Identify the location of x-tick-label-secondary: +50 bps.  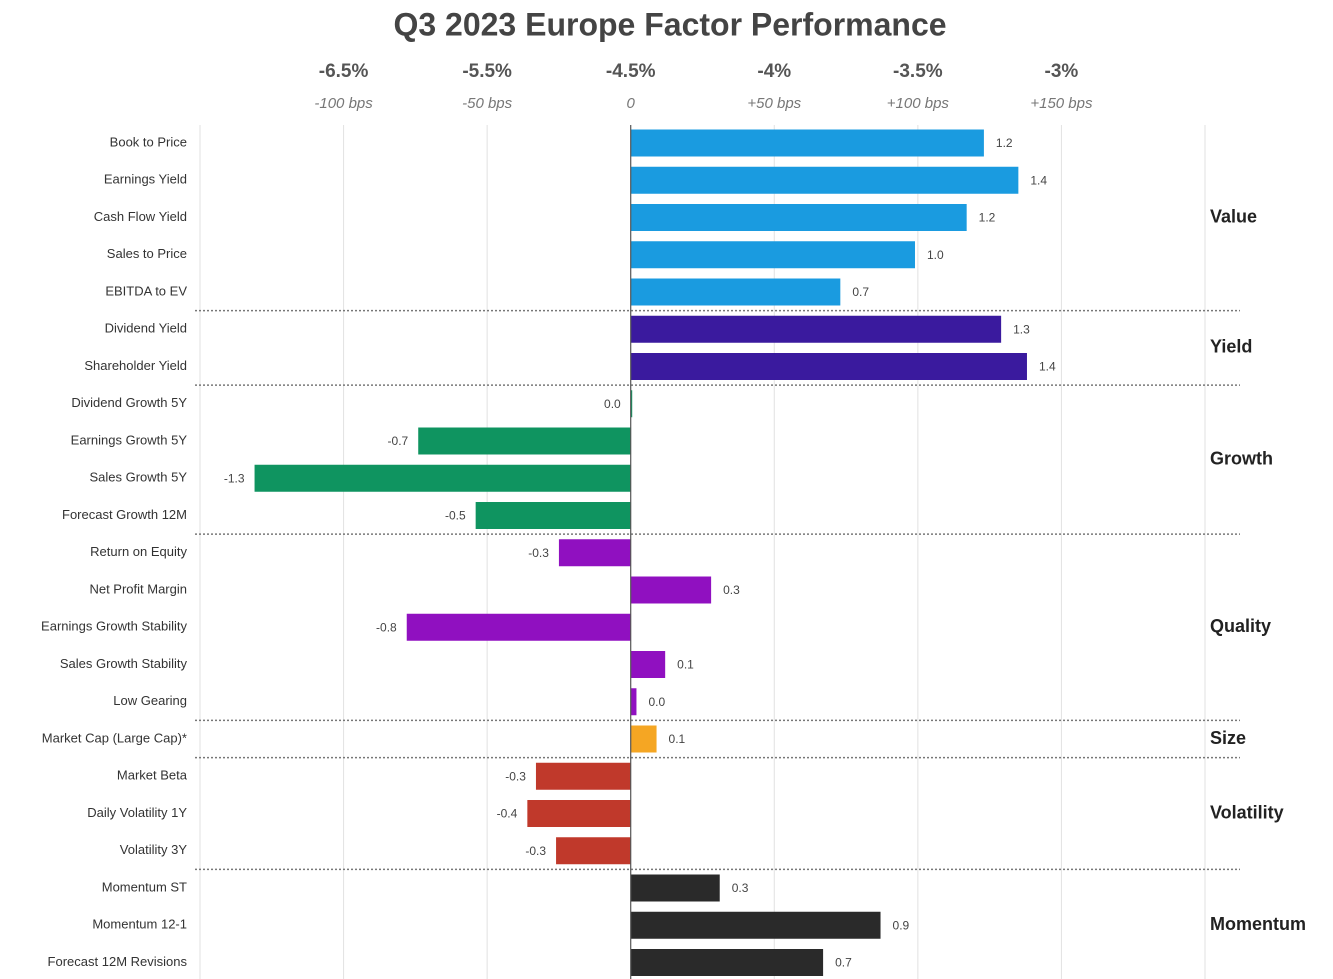
(774, 103).